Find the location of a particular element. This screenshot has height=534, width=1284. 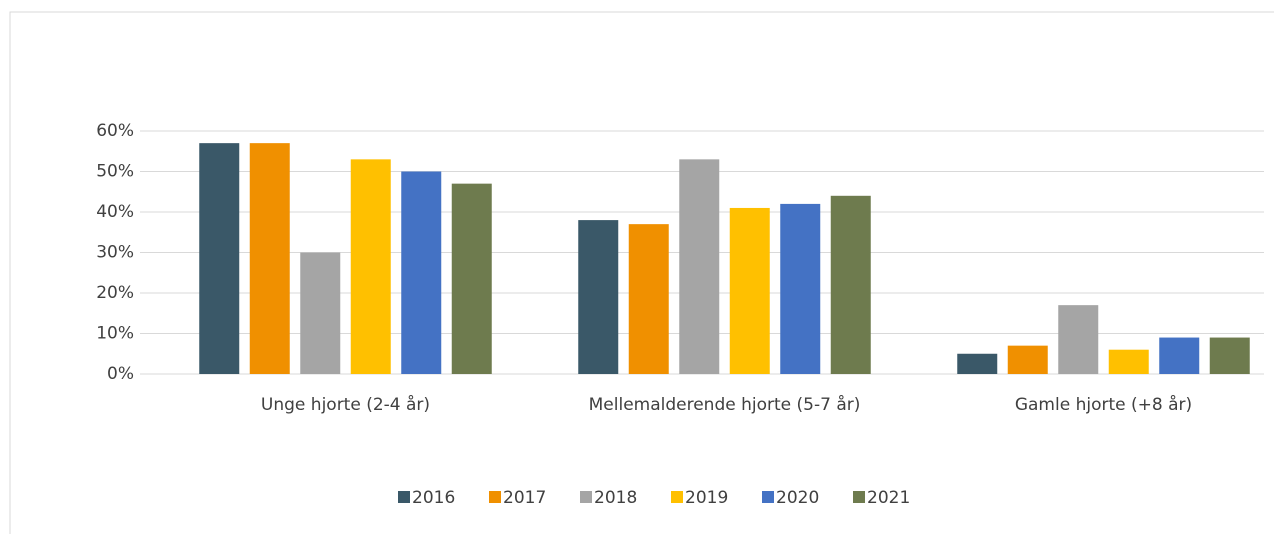

legend-label: 2018 is located at coordinates (615, 498).